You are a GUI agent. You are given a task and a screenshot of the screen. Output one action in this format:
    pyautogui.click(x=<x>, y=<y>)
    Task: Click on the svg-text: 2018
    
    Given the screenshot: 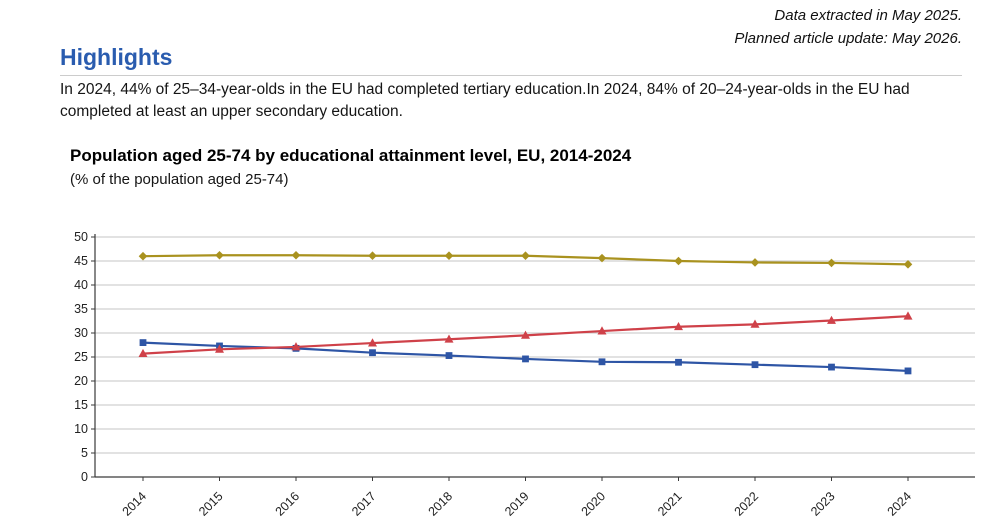 What is the action you would take?
    pyautogui.click(x=441, y=504)
    